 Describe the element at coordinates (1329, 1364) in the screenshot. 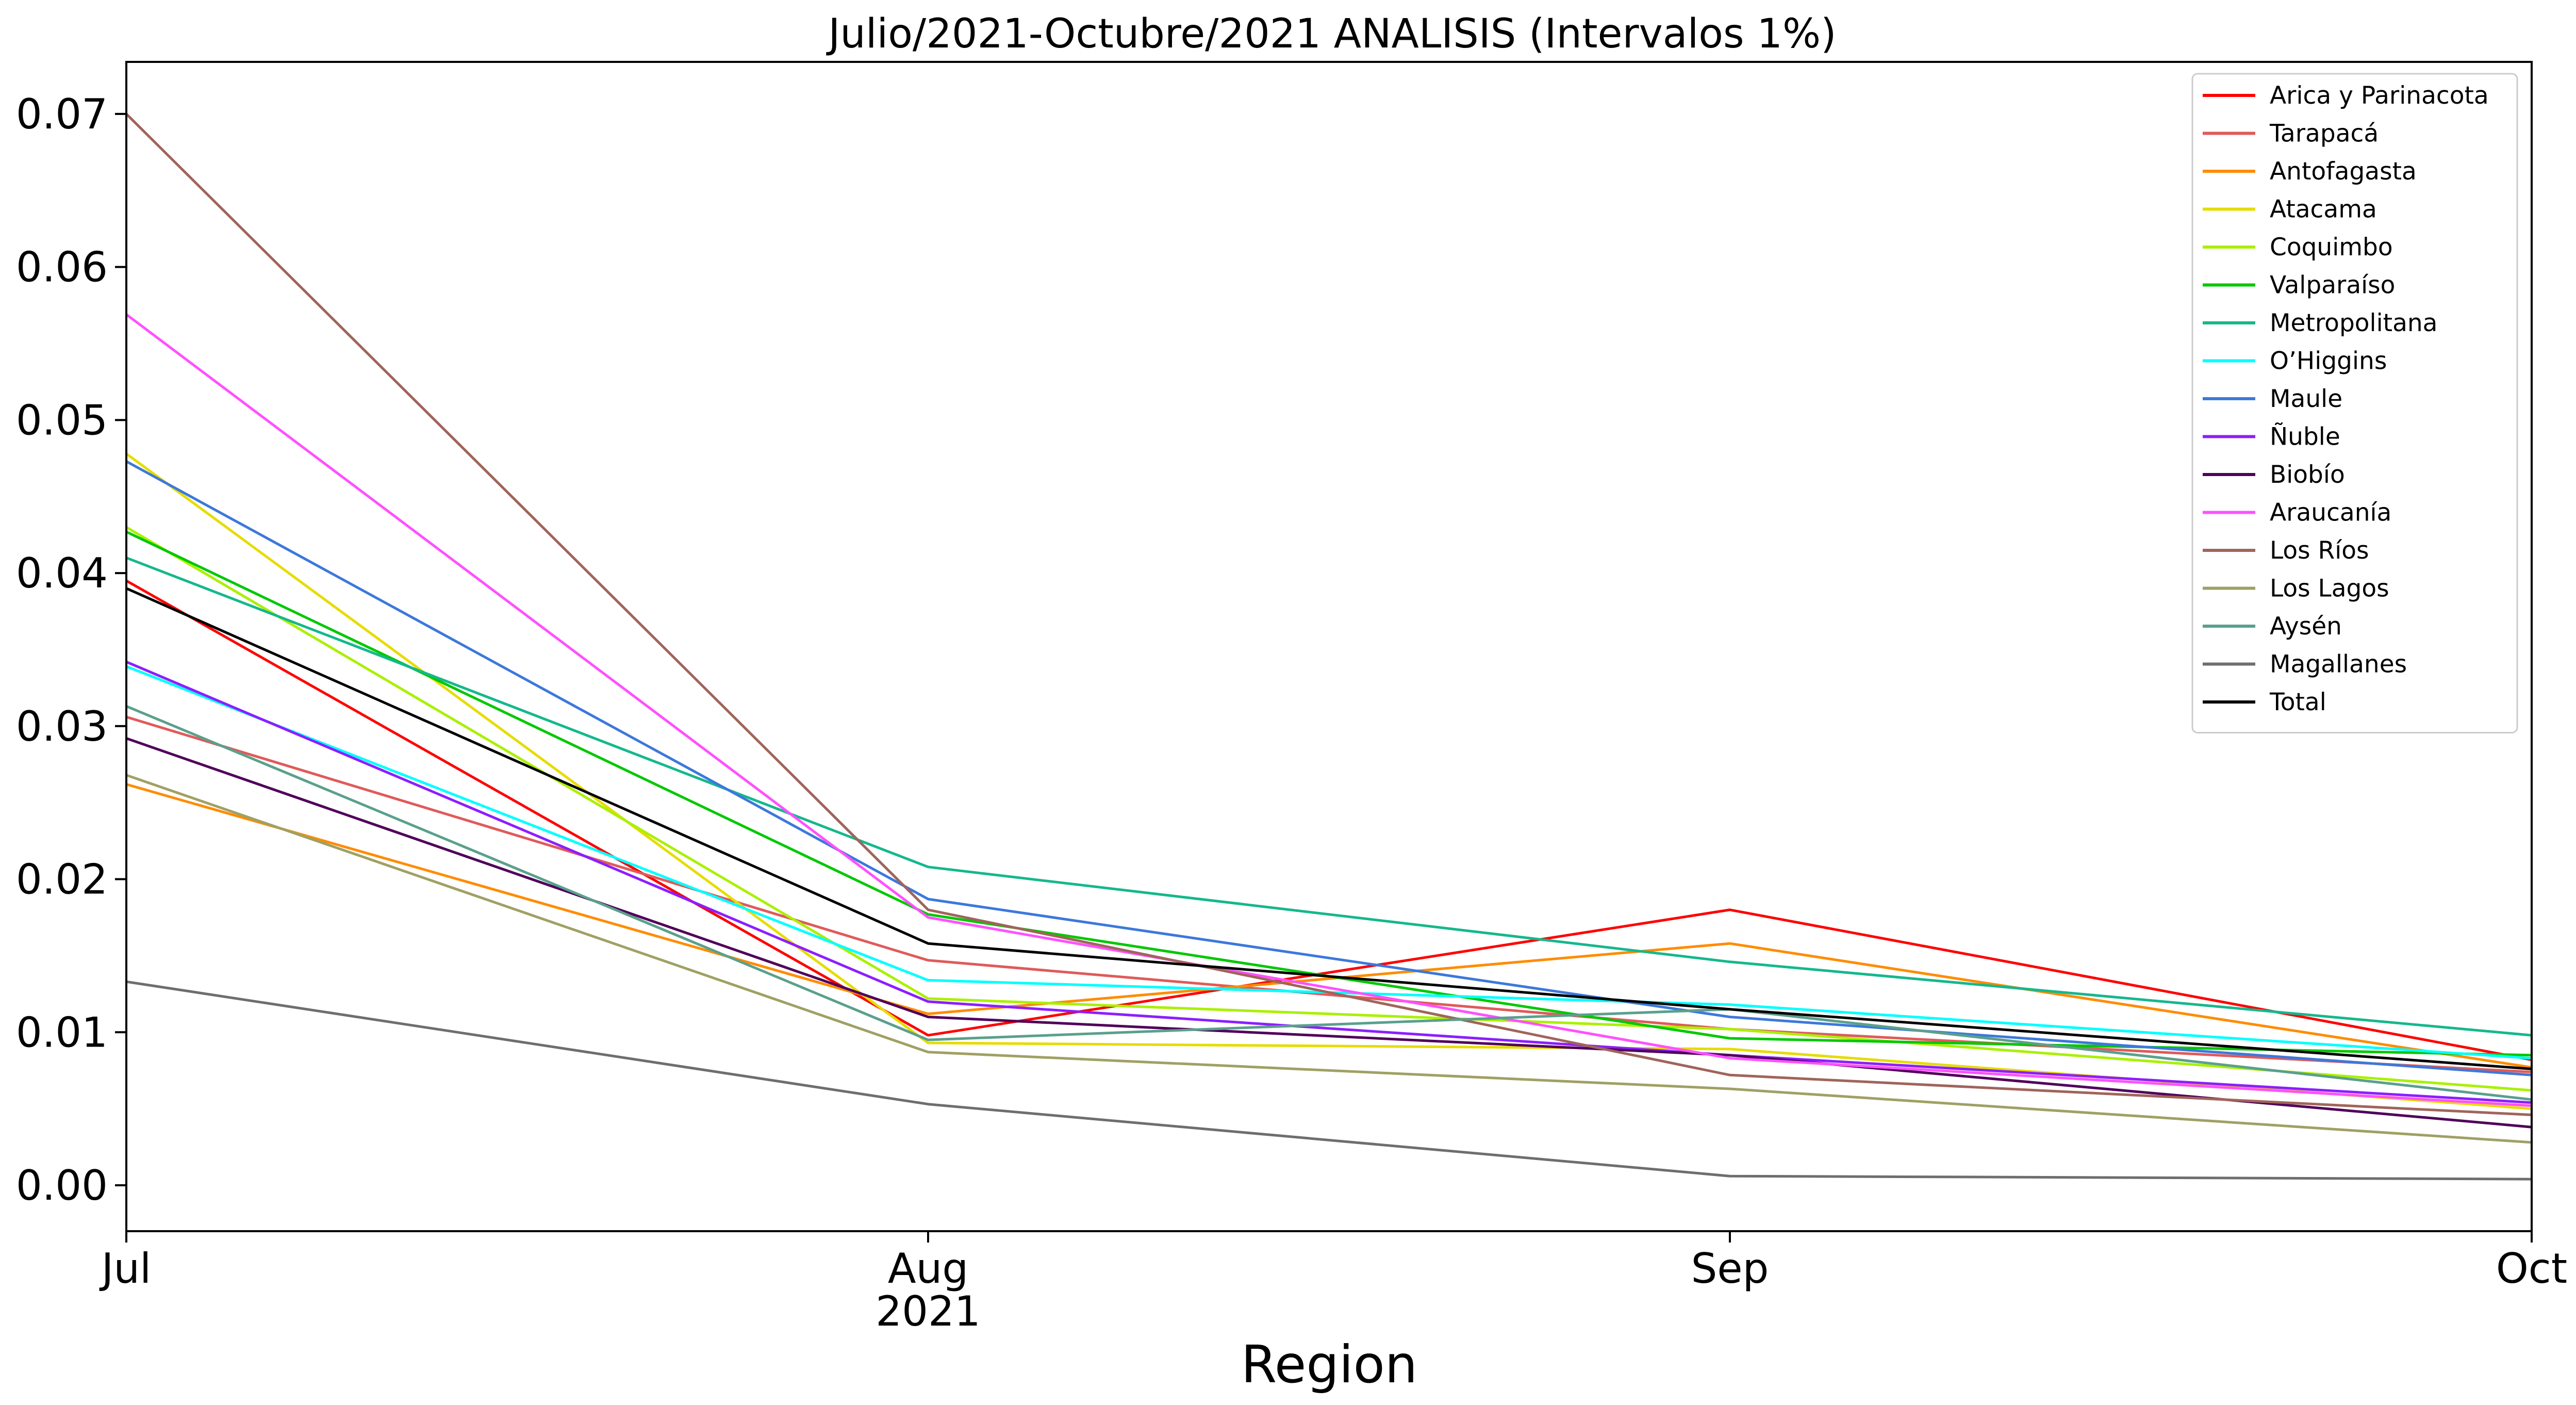

I see `x-axis-label: Region` at that location.